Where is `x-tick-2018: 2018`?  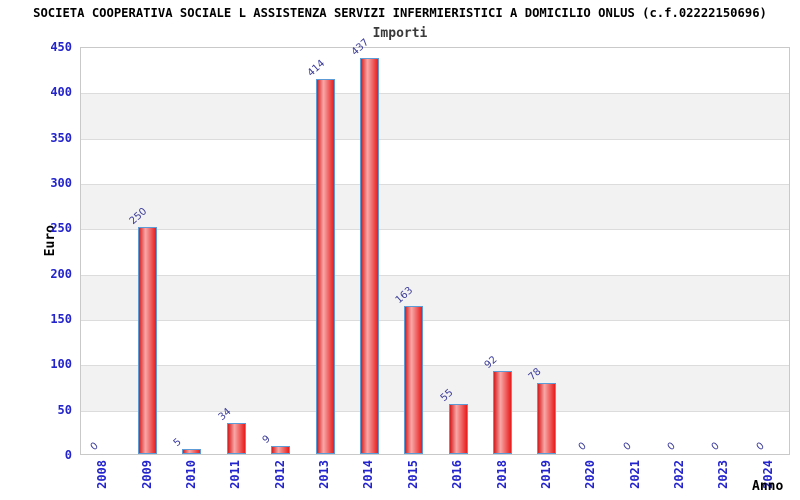
x-tick-2018: 2018 is located at coordinates (502, 479).